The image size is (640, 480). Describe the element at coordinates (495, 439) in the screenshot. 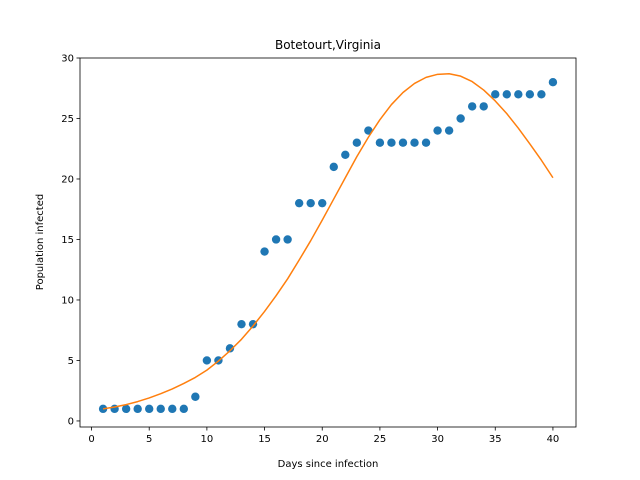

I see `x-tick-label: 35` at that location.